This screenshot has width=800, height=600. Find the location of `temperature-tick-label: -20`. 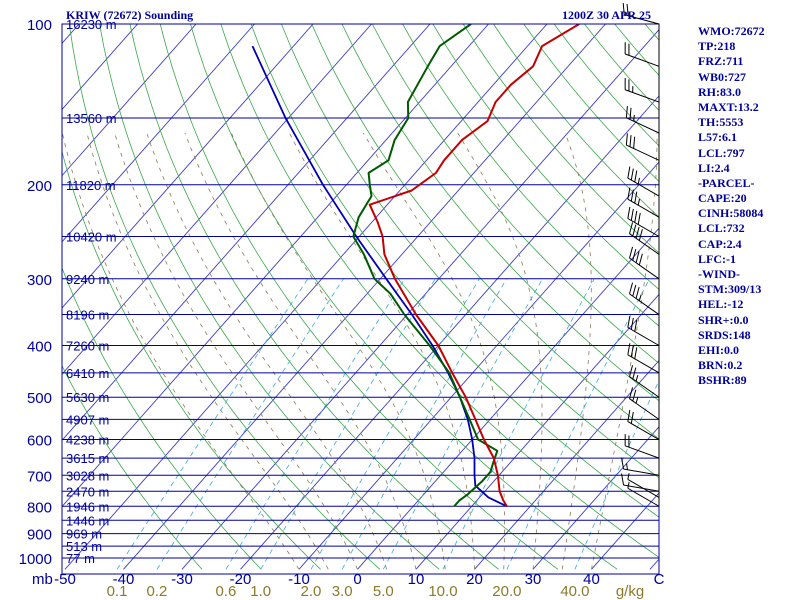

temperature-tick-label: -20 is located at coordinates (241, 579).